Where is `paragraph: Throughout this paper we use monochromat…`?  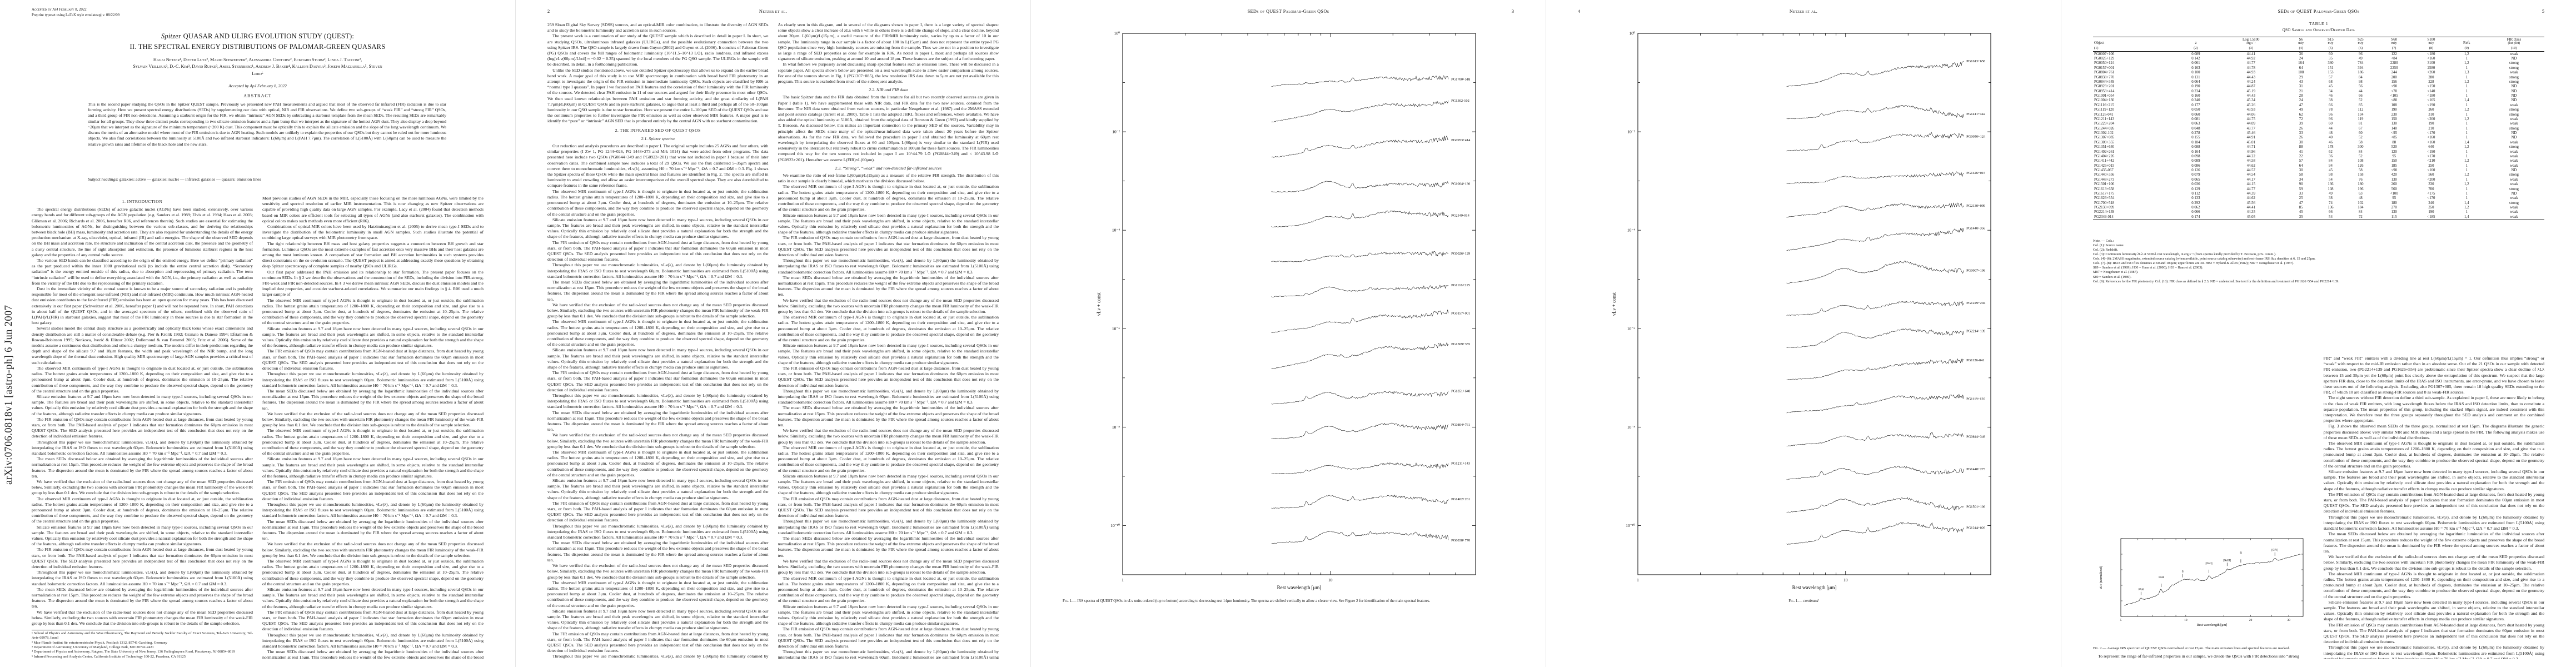
paragraph: Throughout this paper we use monochromat… is located at coordinates (888, 654).